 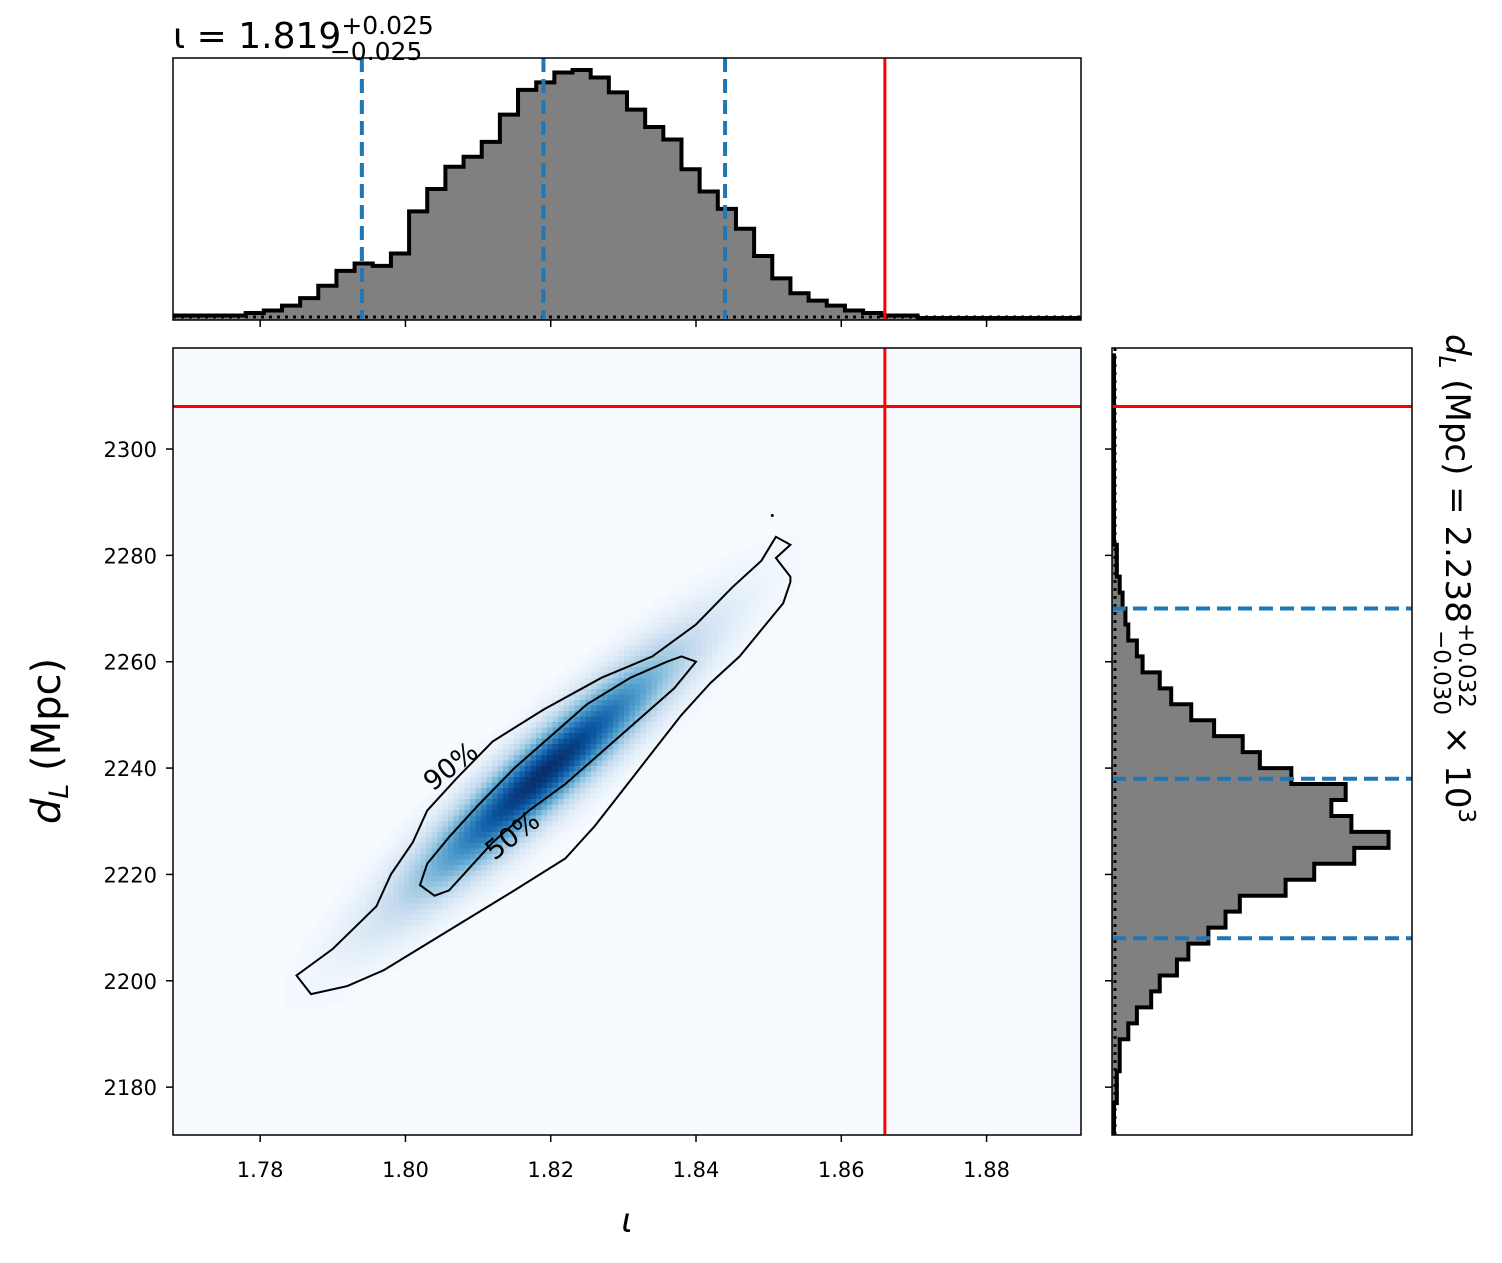 What do you see at coordinates (130, 1088) in the screenshot?
I see `y-tick-label-0: 2180` at bounding box center [130, 1088].